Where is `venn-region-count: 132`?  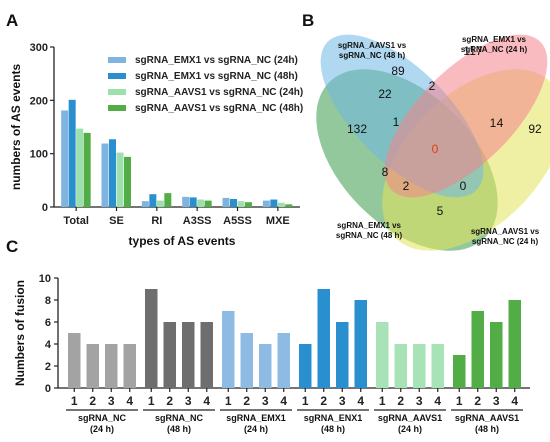 venn-region-count: 132 is located at coordinates (357, 129).